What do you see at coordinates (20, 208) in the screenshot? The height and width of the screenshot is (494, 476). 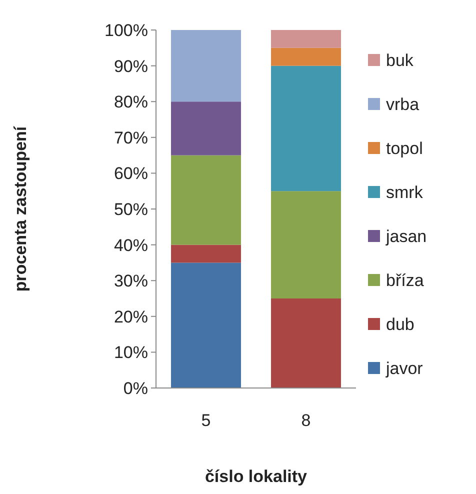 I see `y-axis-title: procenta zastoupení` at bounding box center [20, 208].